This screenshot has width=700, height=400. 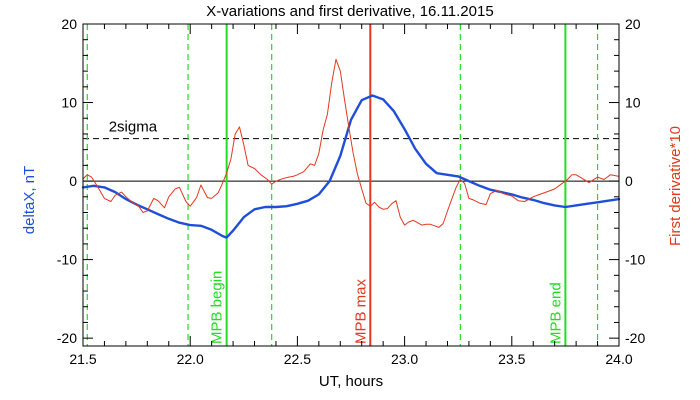 I want to click on y-tick-label-left: -10, so click(x=67, y=260).